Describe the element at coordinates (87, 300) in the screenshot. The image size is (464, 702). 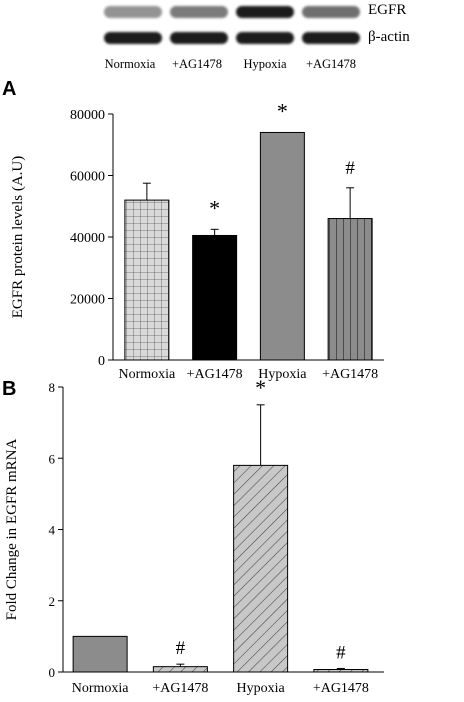
I see `y-tick-label: 20000` at that location.